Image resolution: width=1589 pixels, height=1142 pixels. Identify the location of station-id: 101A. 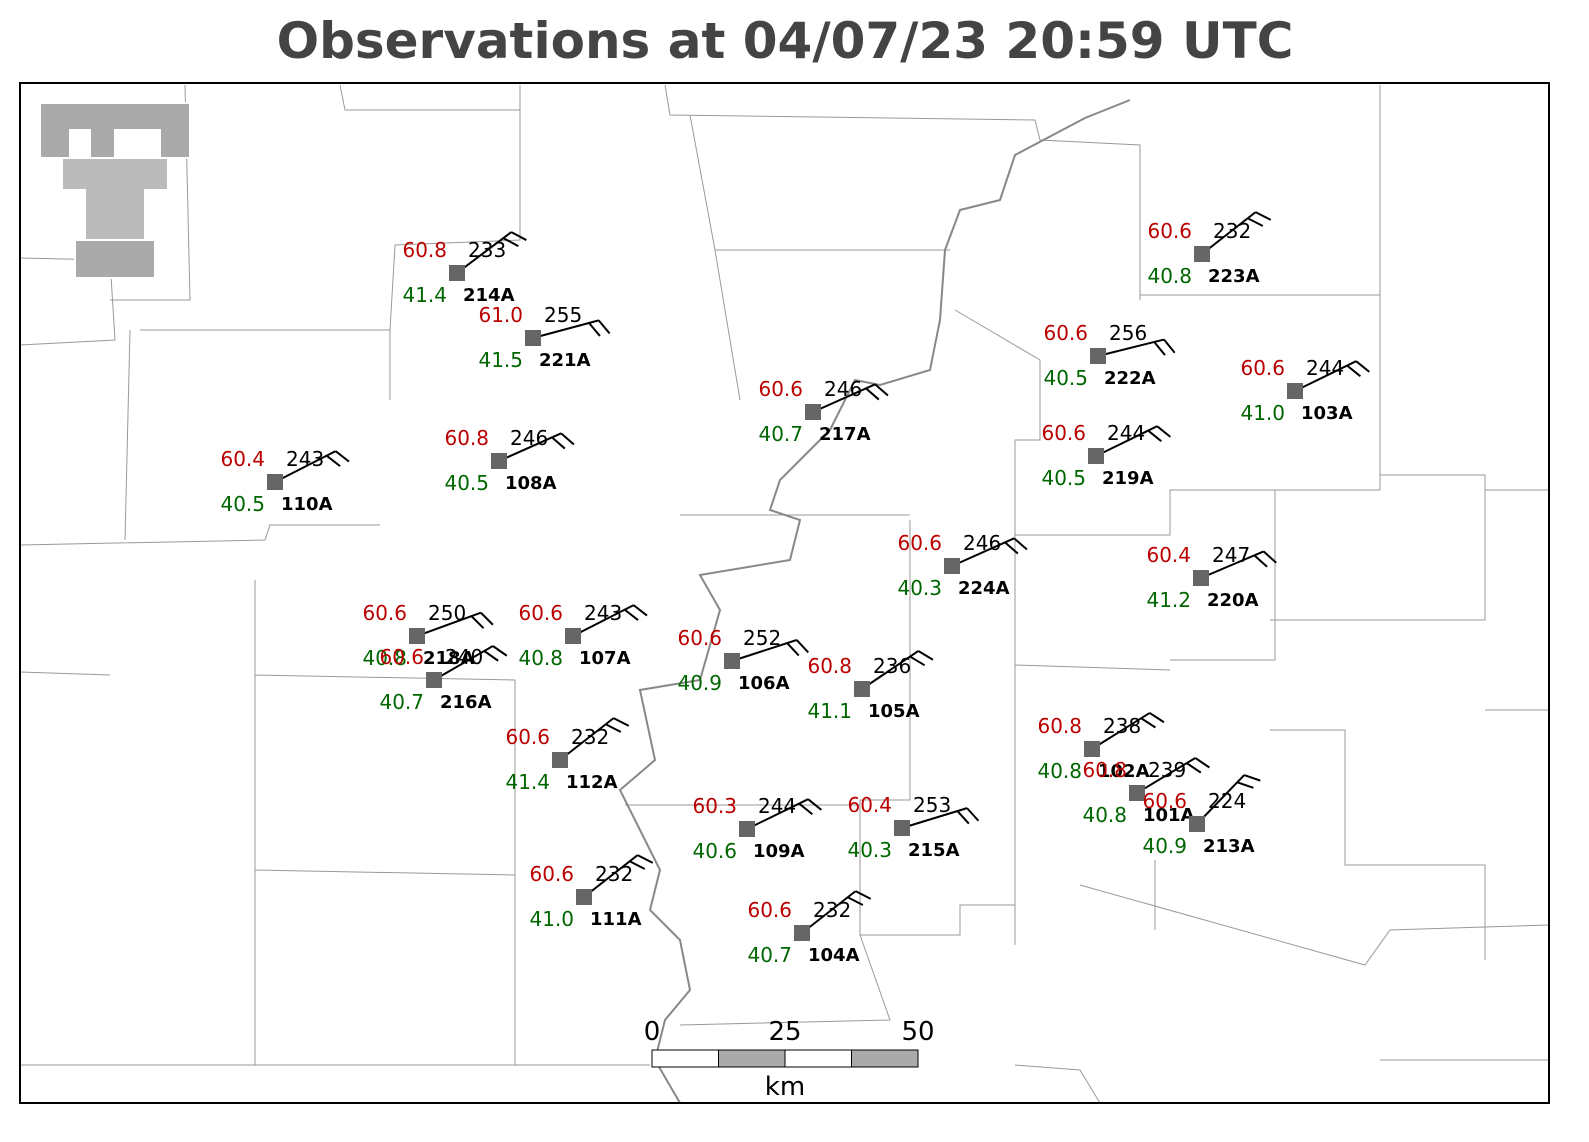
(1169, 815).